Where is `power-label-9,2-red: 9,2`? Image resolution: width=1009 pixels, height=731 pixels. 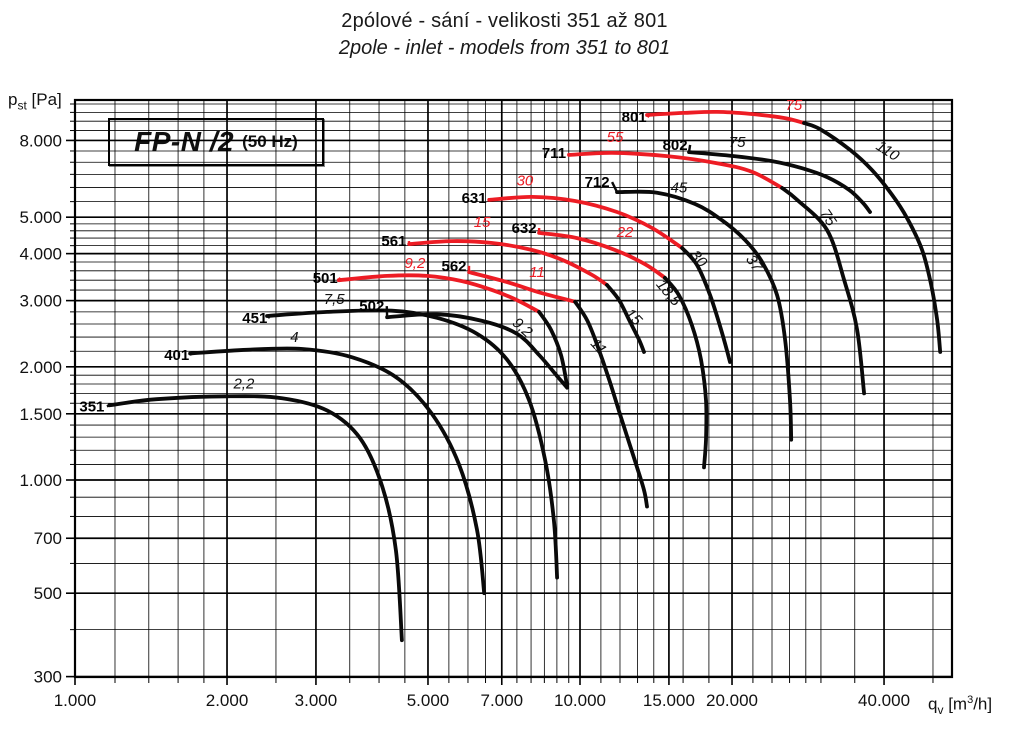 power-label-9,2-red: 9,2 is located at coordinates (415, 263).